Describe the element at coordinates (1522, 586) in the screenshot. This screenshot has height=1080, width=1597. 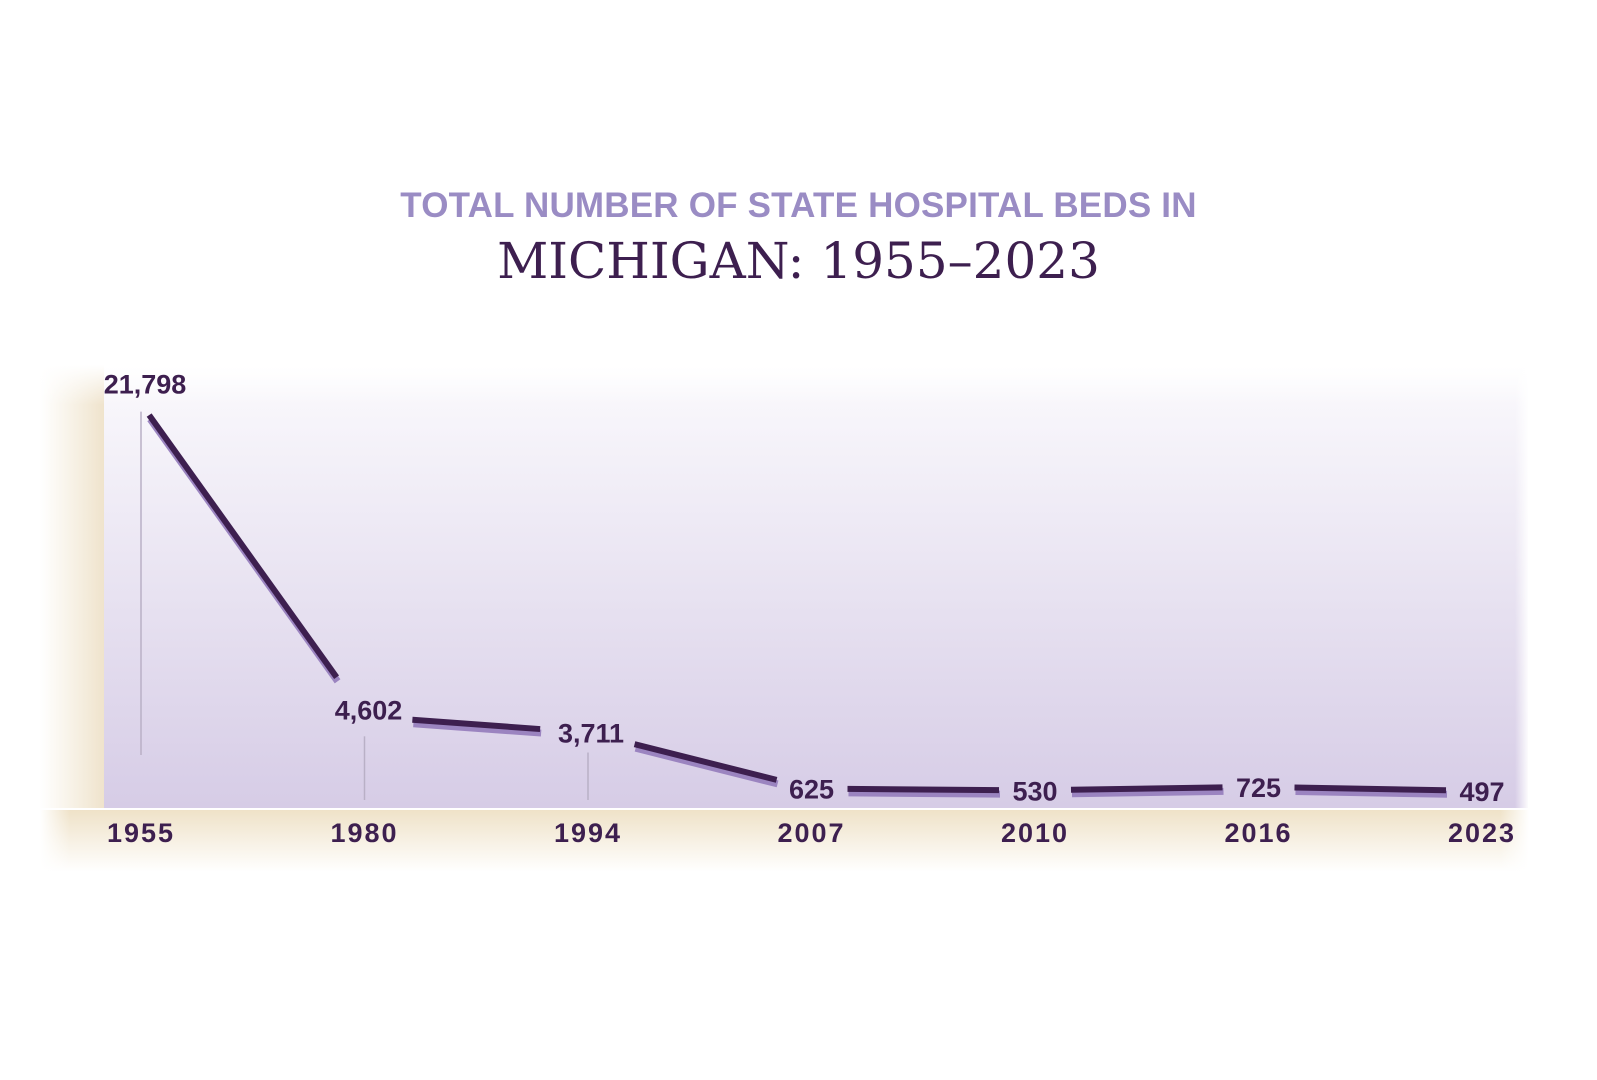
I see `plot-right-fade` at that location.